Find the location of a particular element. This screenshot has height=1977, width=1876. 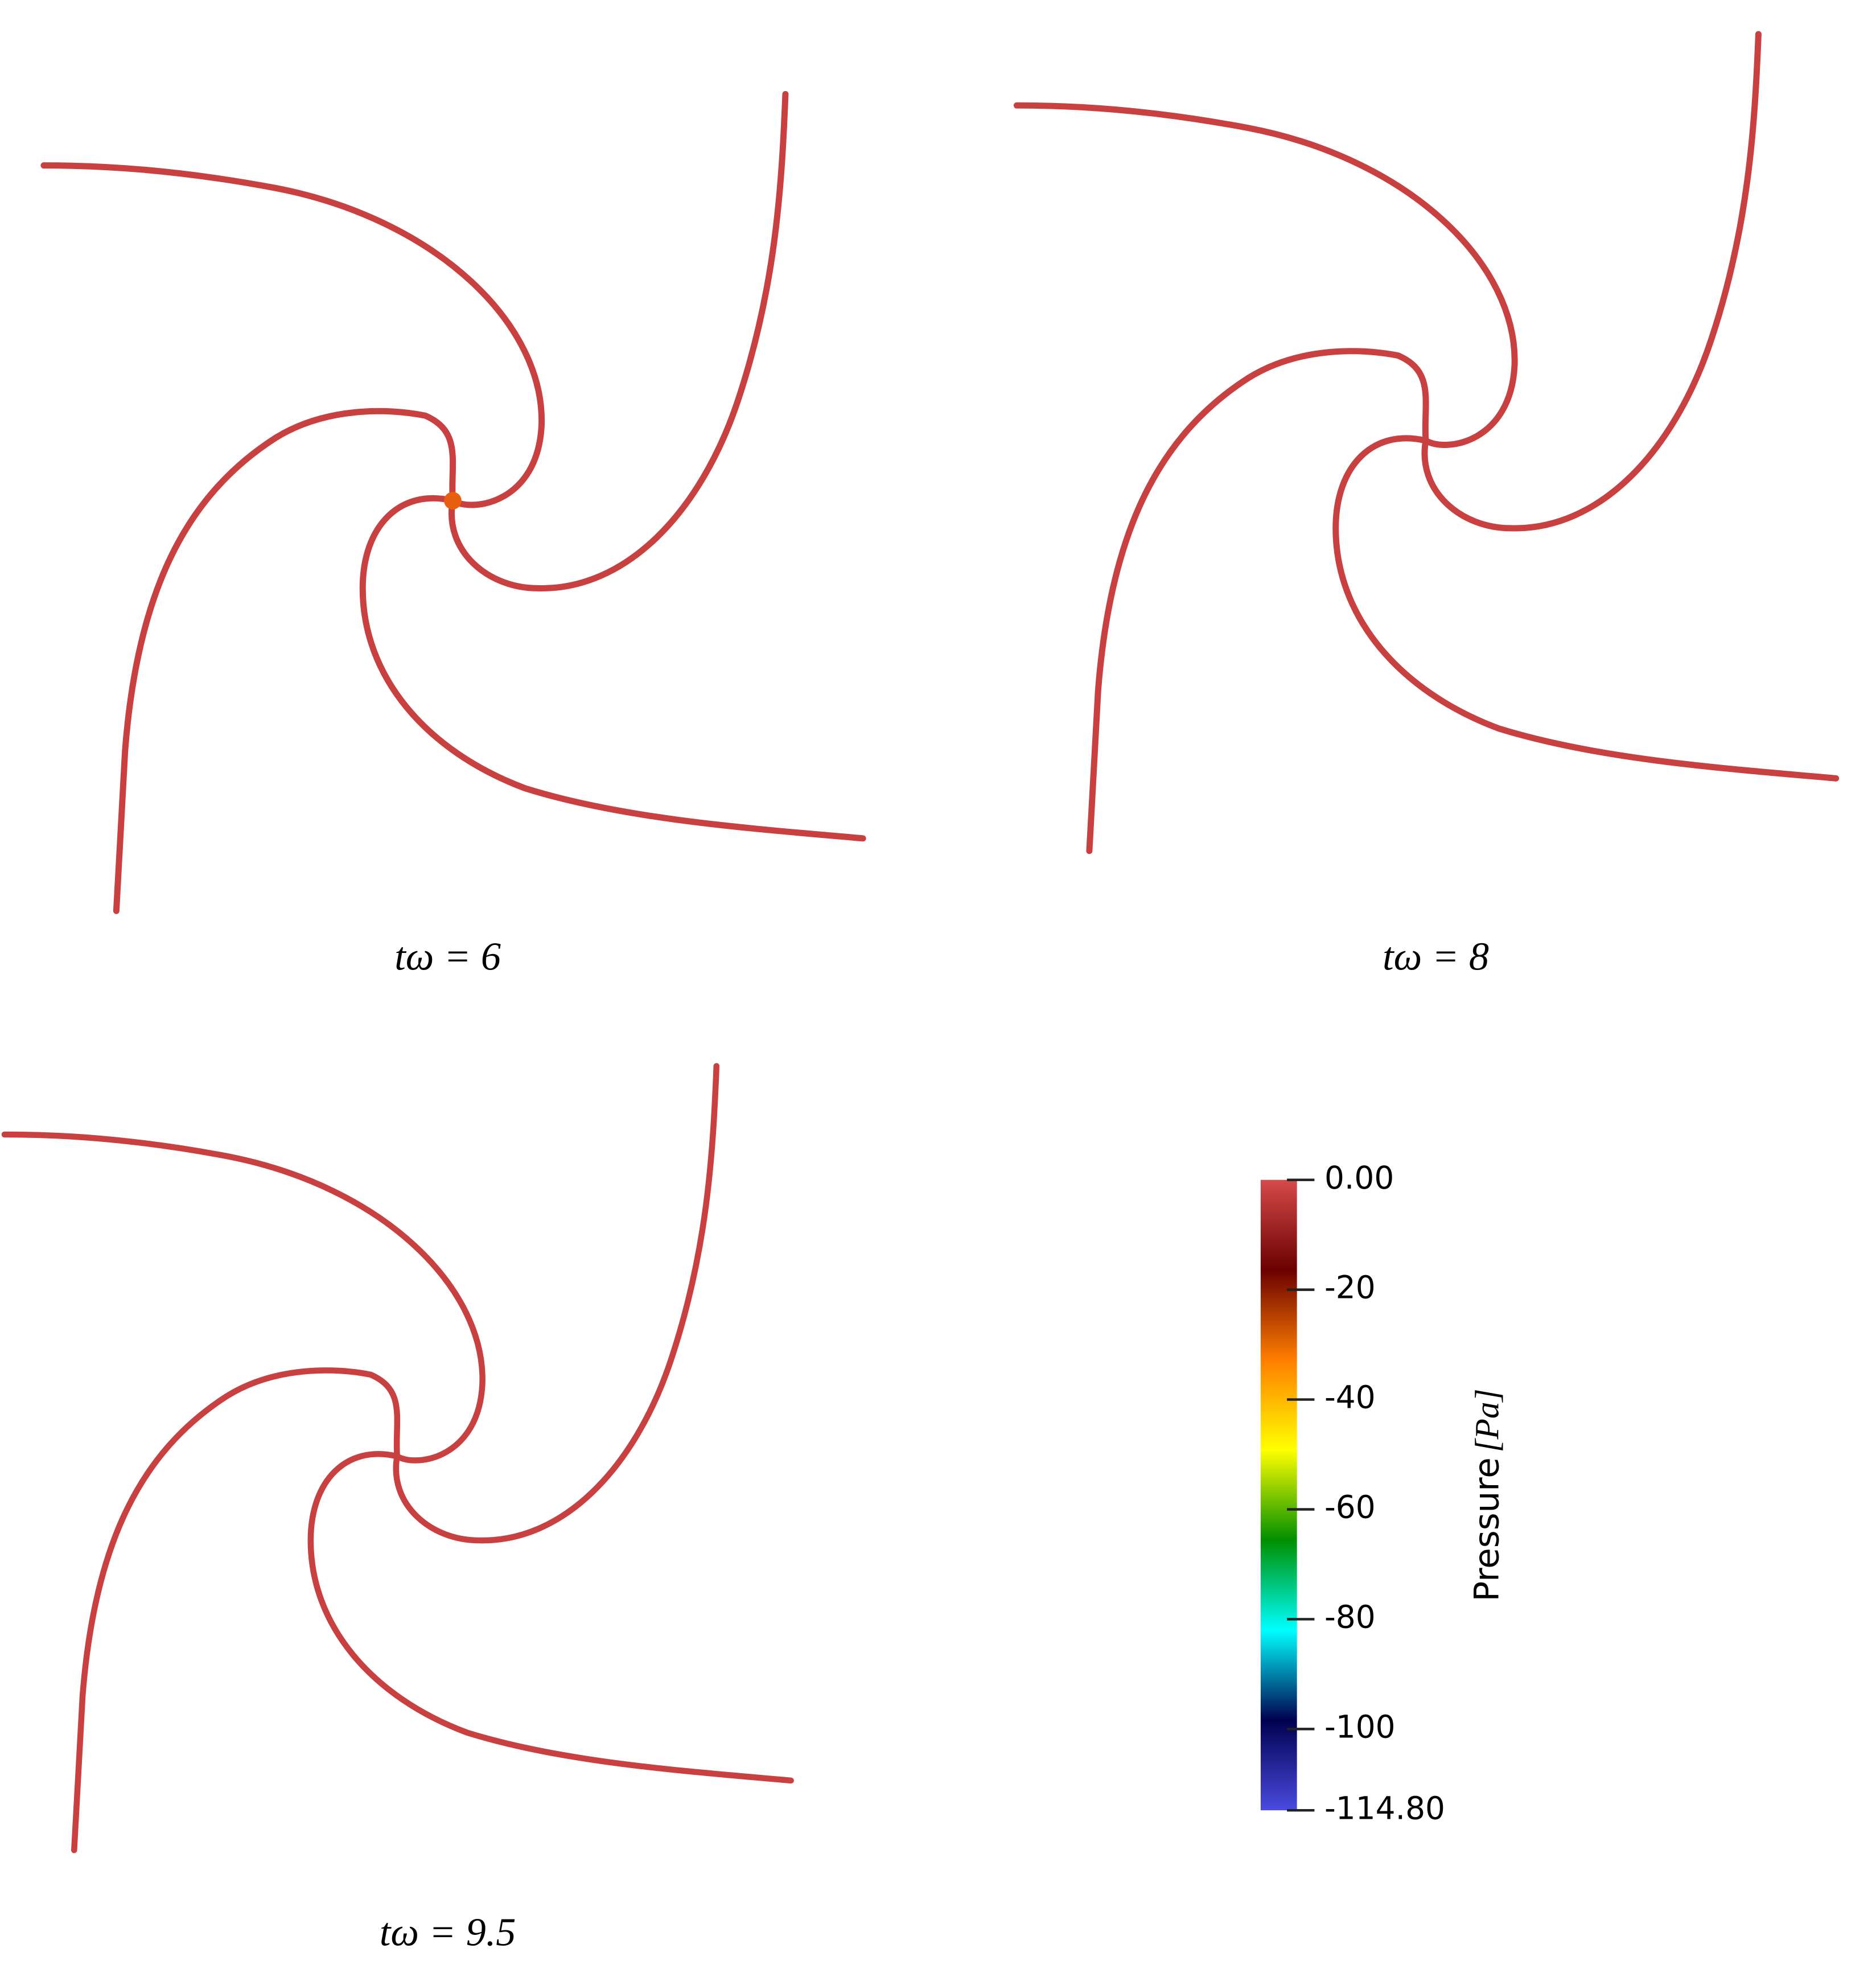

unit: [Pa] is located at coordinates (1487, 1420).